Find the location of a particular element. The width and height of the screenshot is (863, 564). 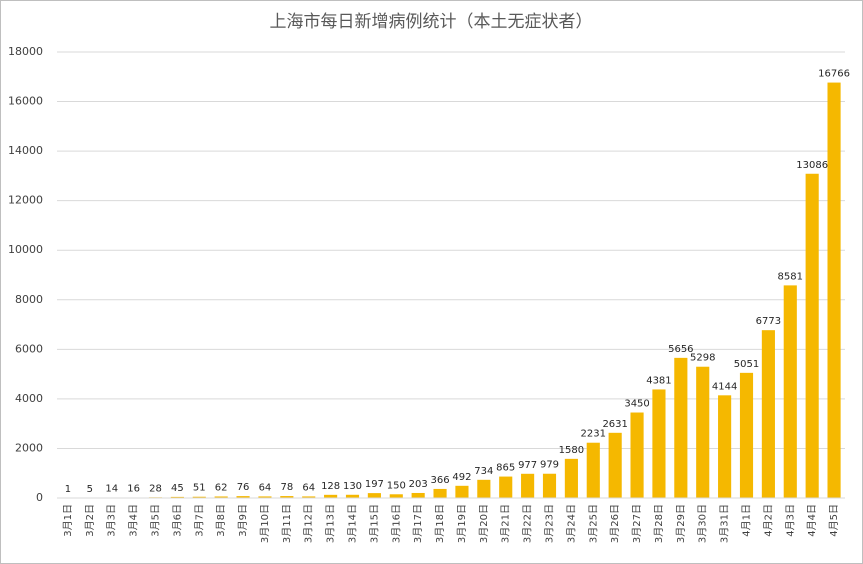

x-tick-label: 3月29日 is located at coordinates (681, 523).